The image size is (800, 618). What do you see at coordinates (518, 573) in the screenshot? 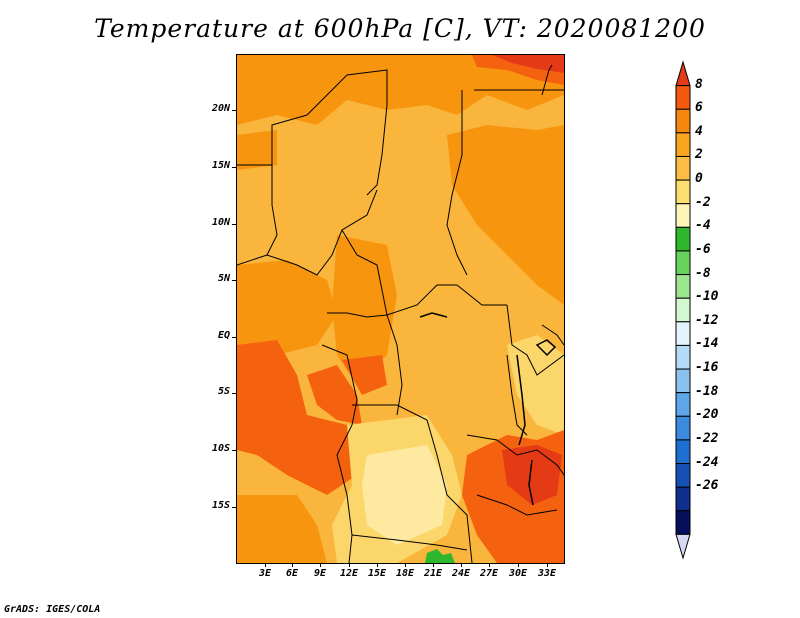
I see `x-tick-label: 30E` at bounding box center [518, 573].